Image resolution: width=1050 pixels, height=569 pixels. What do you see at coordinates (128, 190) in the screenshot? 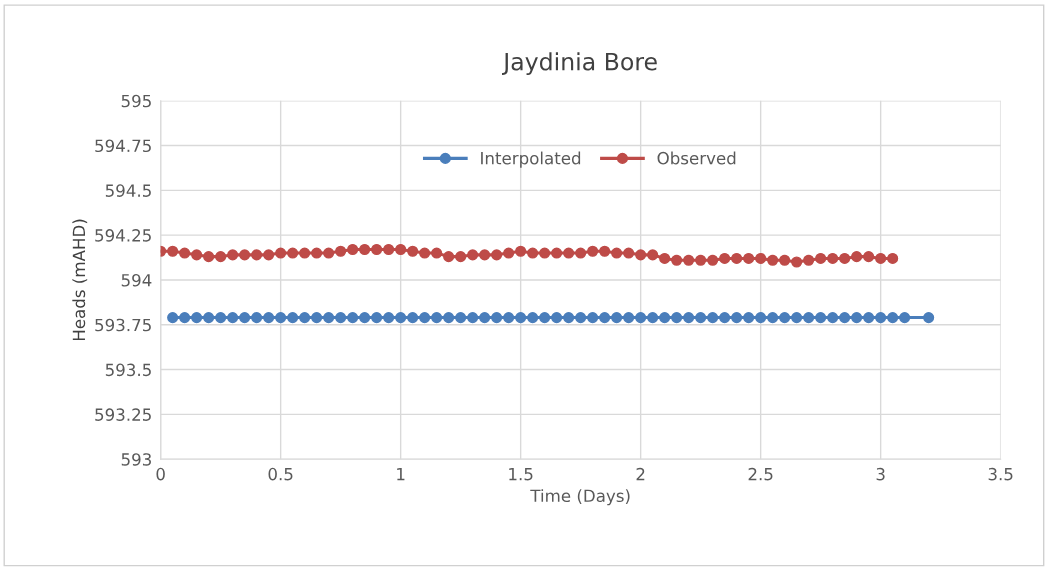
I see `y-tick-label: 594.5` at bounding box center [128, 190].